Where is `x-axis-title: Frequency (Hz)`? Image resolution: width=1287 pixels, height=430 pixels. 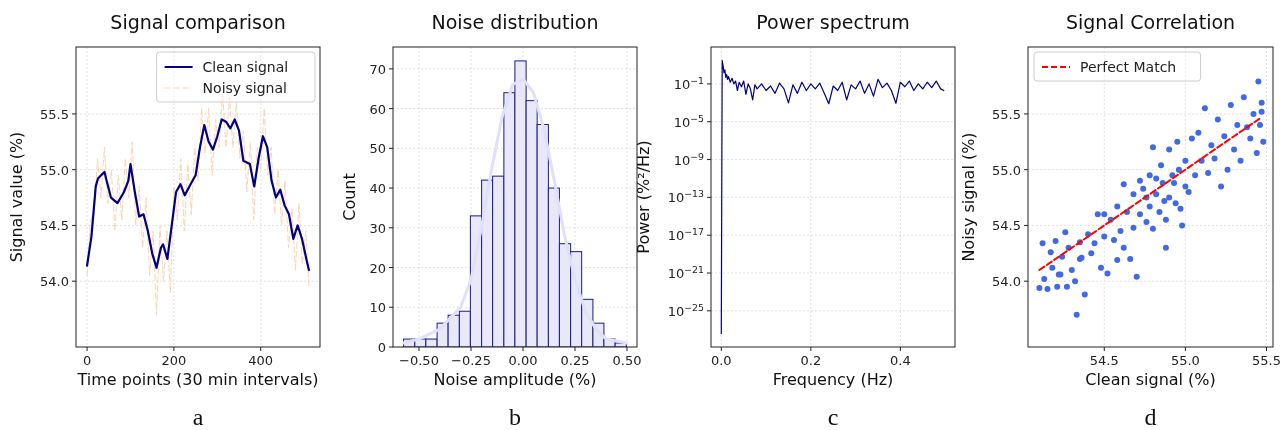
x-axis-title: Frequency (Hz) is located at coordinates (833, 379).